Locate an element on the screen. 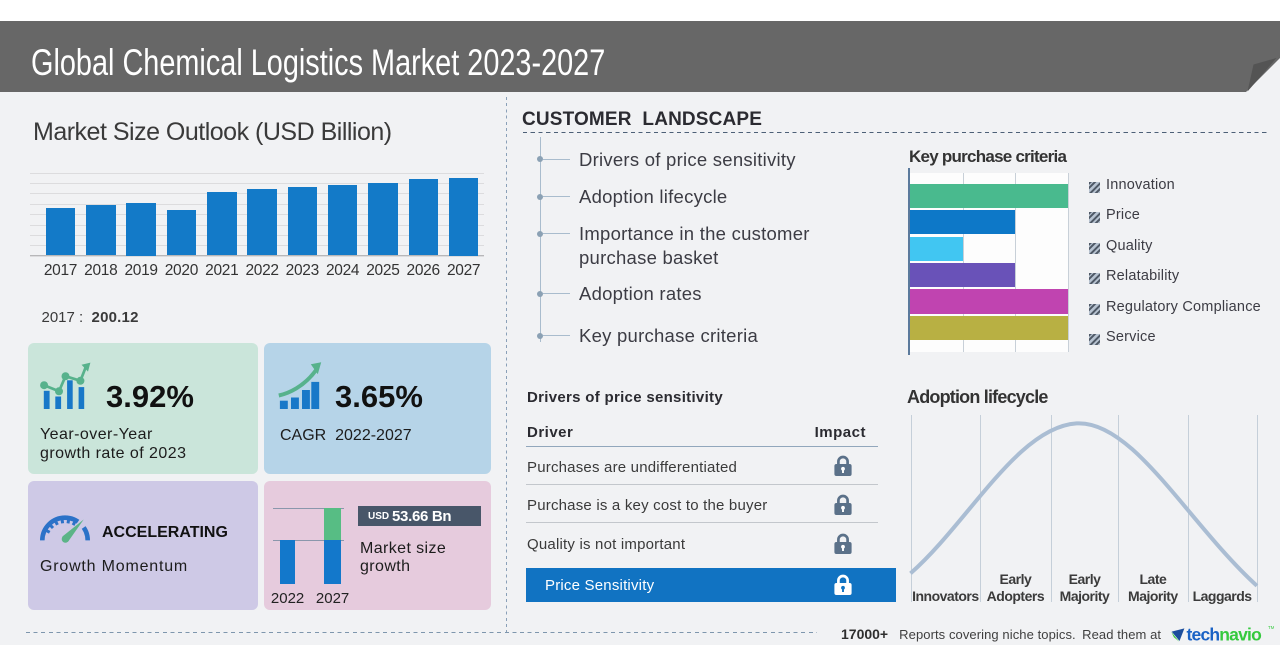  svg-text: technavio is located at coordinates (1224, 635).